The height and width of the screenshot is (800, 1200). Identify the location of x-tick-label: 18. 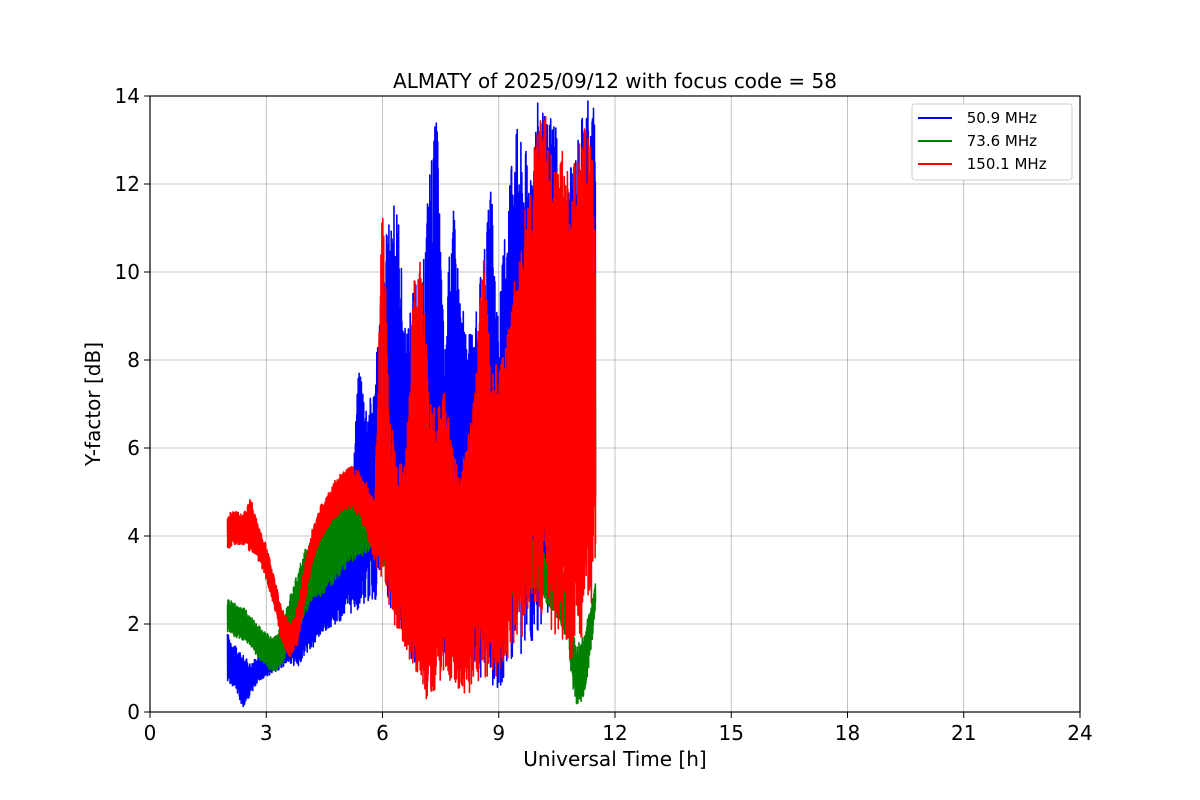
(847, 733).